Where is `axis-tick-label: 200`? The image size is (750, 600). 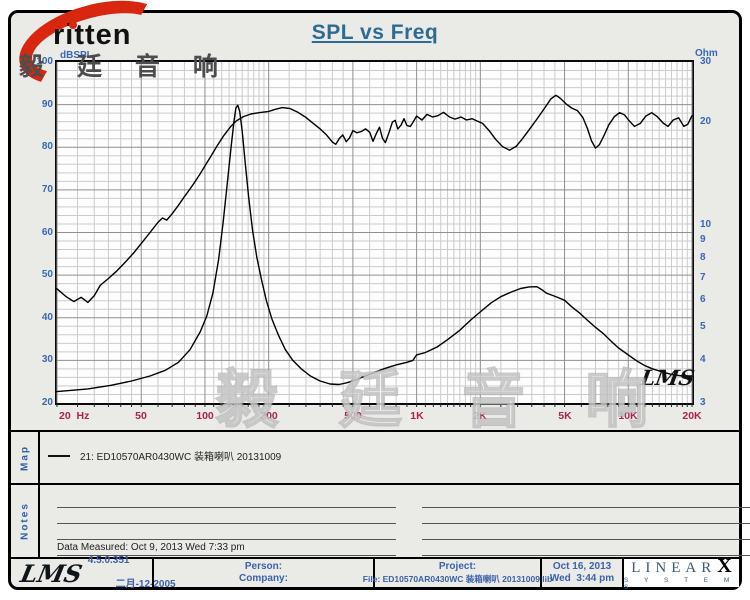 axis-tick-label: 200 is located at coordinates (269, 416).